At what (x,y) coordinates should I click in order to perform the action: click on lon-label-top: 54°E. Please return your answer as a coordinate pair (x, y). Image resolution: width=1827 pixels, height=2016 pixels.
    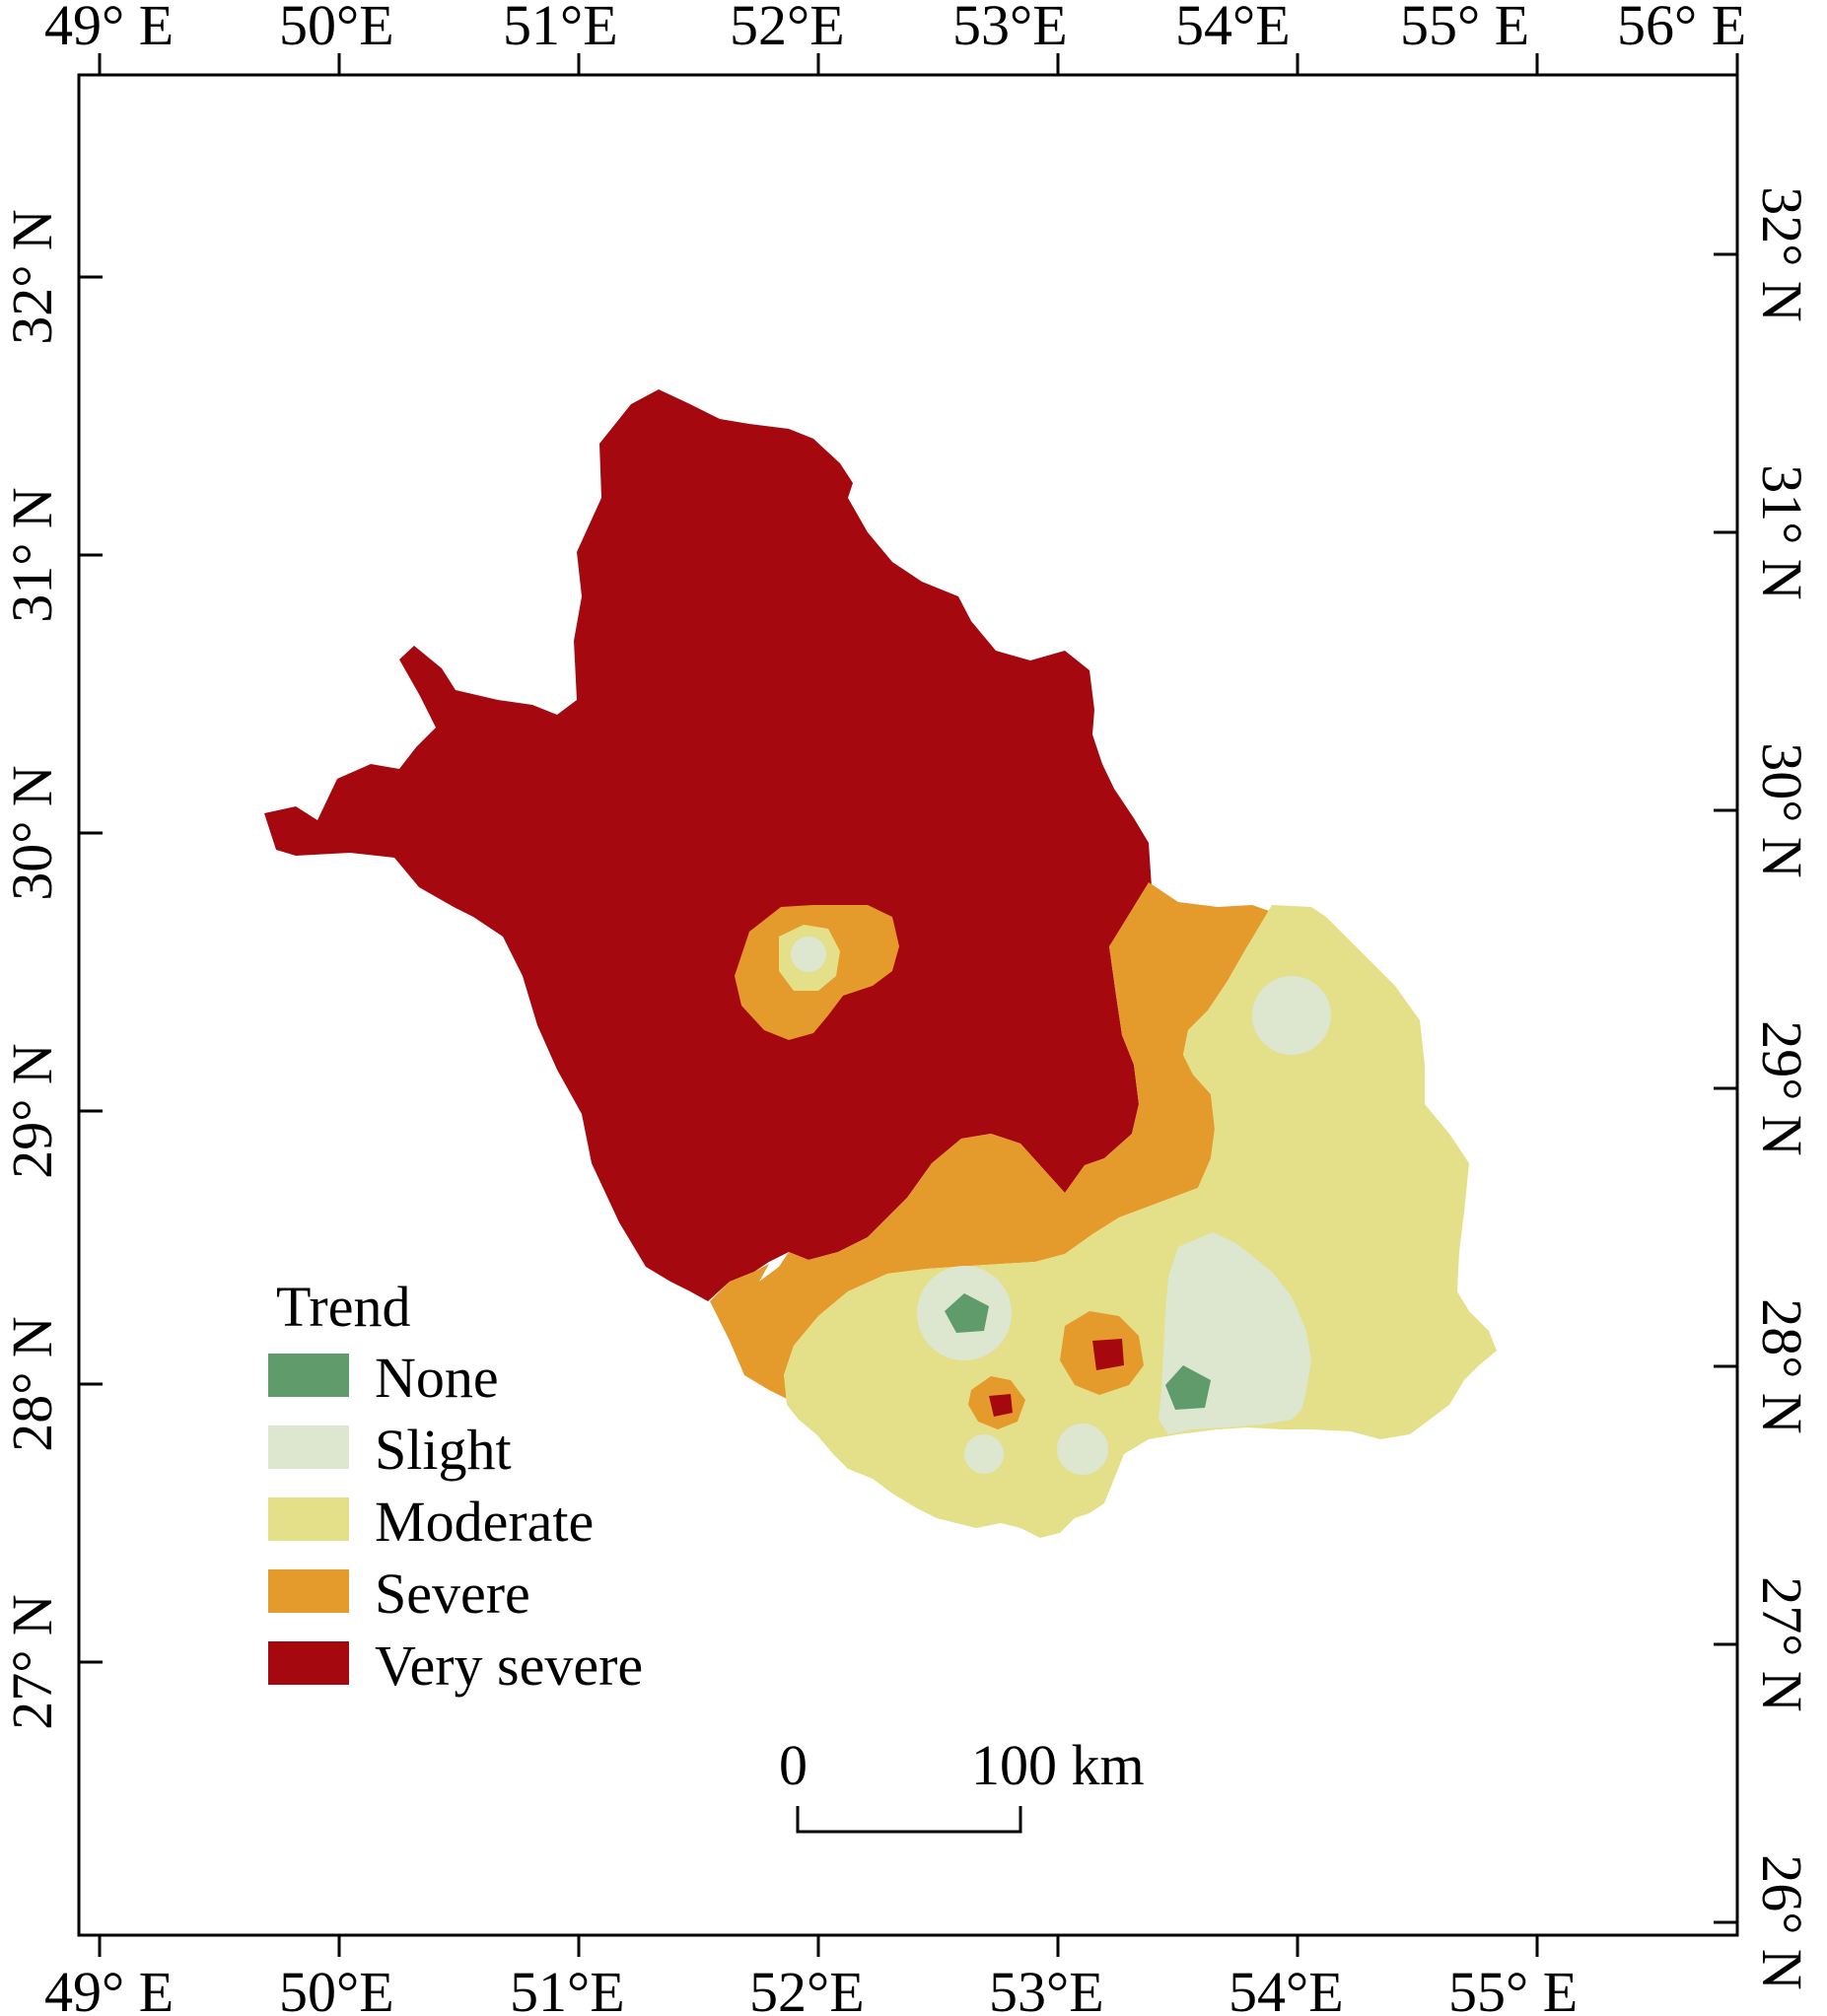
    Looking at the image, I should click on (1233, 29).